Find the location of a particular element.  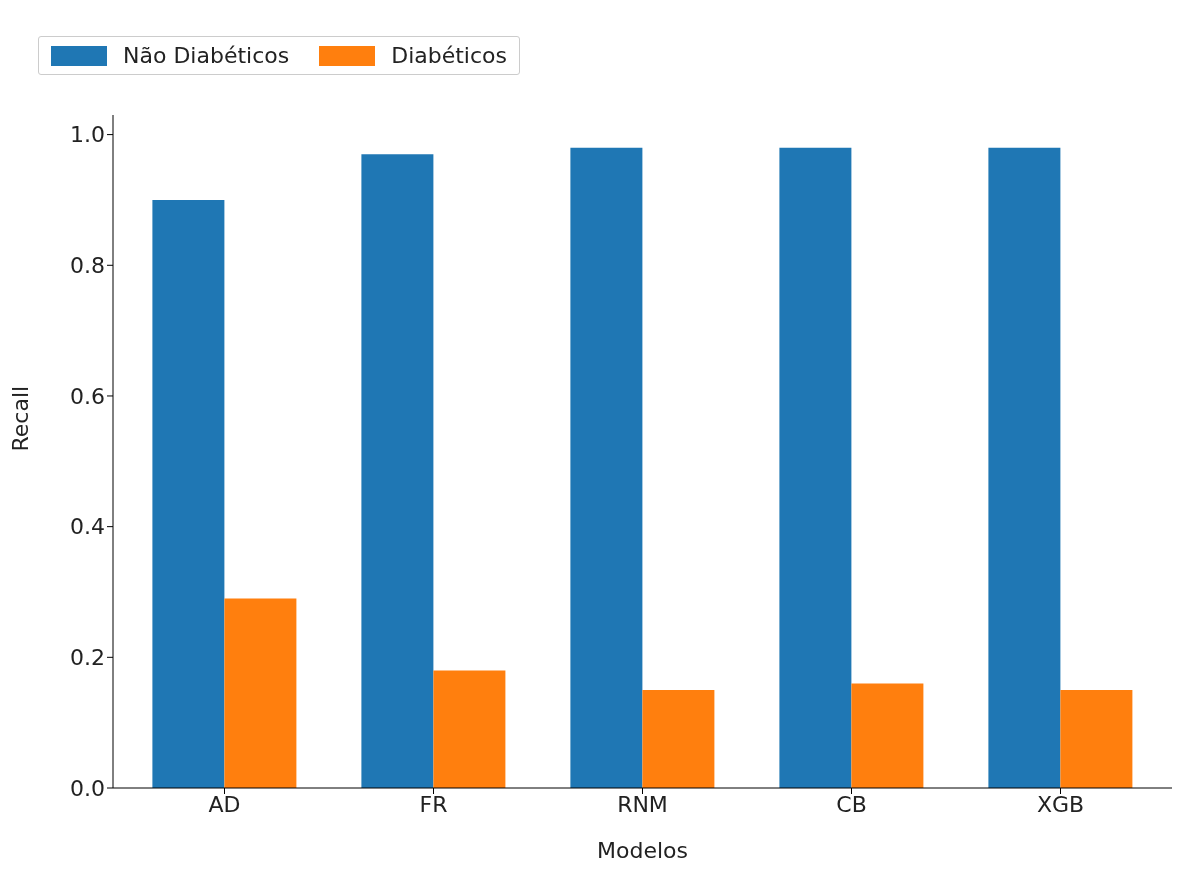

y-tick-label: 0.8 is located at coordinates (87, 266).